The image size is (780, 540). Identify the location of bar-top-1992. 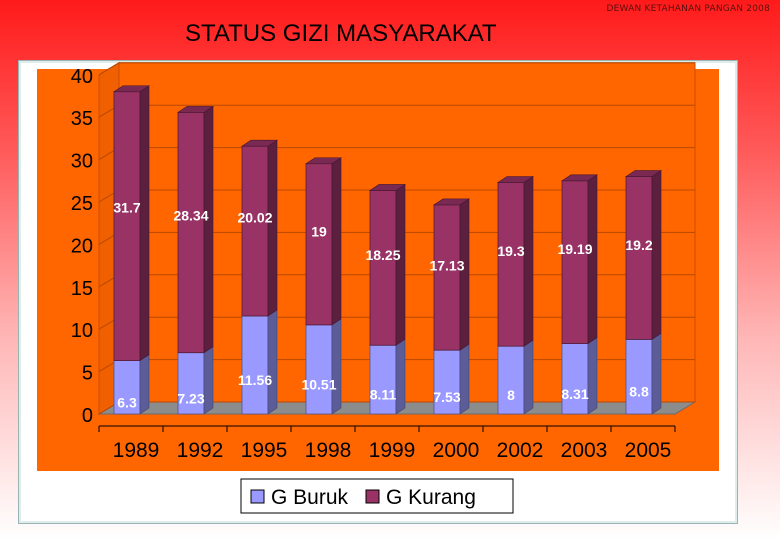
(195, 109).